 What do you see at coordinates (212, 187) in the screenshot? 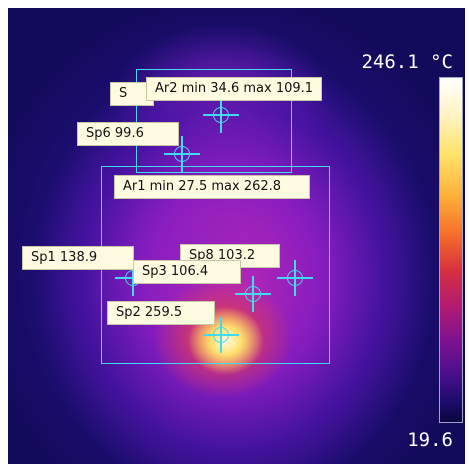
I see `area-label-ar1: Ar1 min 27.5 max 262.8` at bounding box center [212, 187].